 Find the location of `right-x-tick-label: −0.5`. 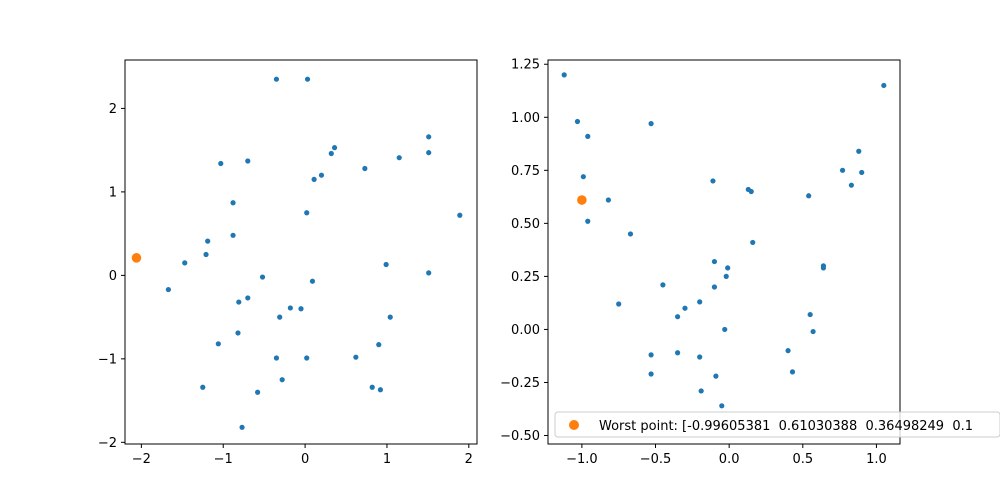

right-x-tick-label: −0.5 is located at coordinates (656, 459).